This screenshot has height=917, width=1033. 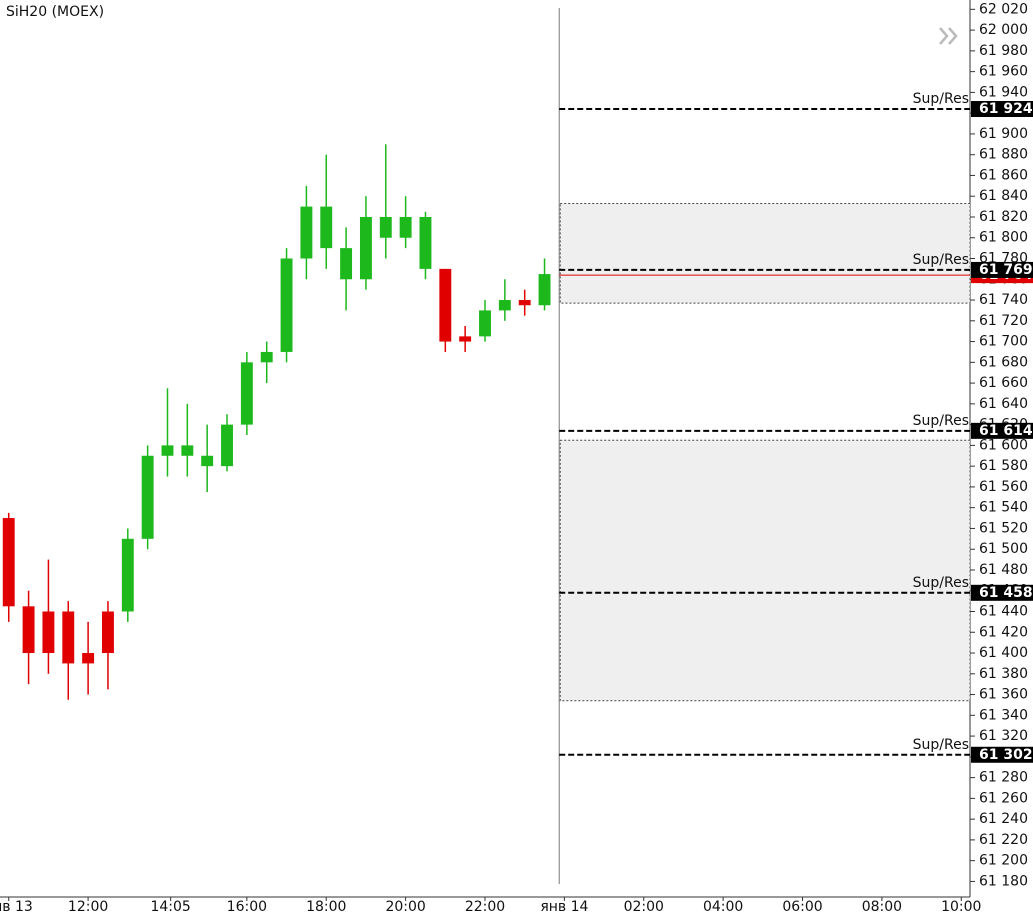 What do you see at coordinates (485, 907) in the screenshot?
I see `x-tick-label: 22:00` at bounding box center [485, 907].